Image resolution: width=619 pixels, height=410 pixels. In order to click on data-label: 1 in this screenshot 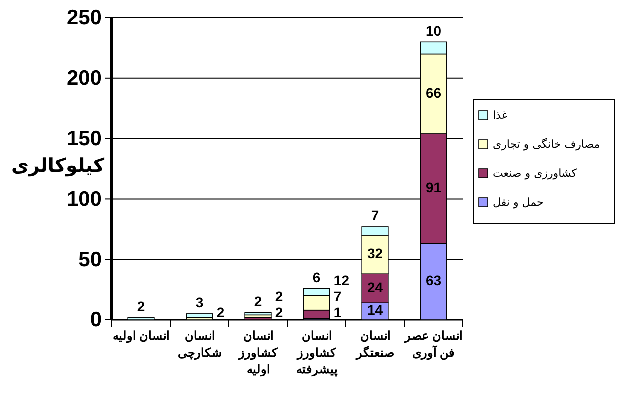, I will do `click(338, 312)`.